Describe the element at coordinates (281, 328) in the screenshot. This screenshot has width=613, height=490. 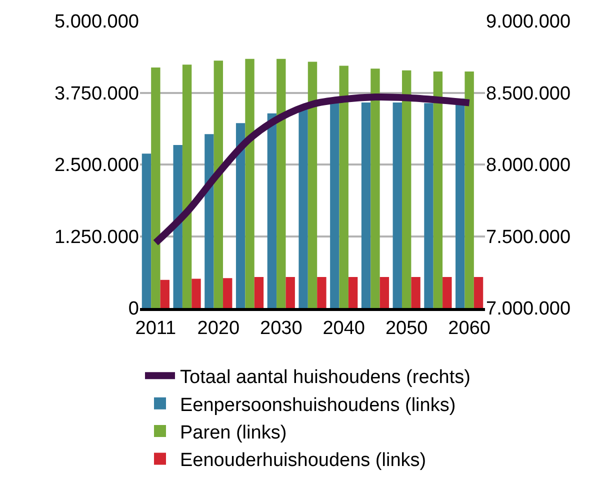
I see `x-tick-label: 2030` at that location.